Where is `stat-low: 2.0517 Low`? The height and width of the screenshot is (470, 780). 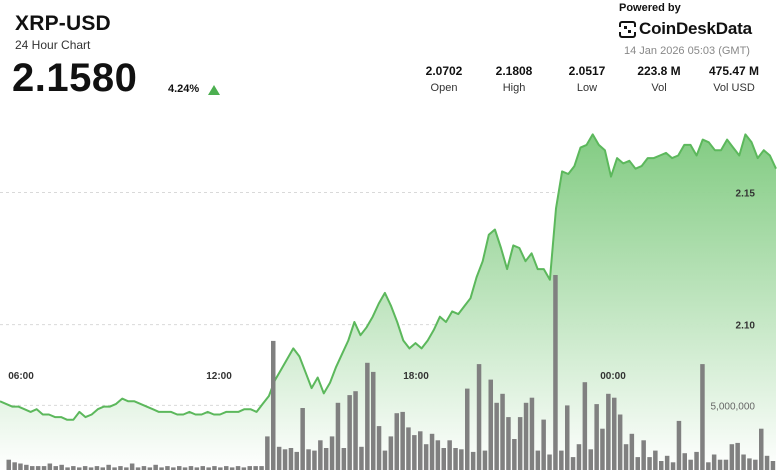
stat-low: 2.0517 Low is located at coordinates (587, 79).